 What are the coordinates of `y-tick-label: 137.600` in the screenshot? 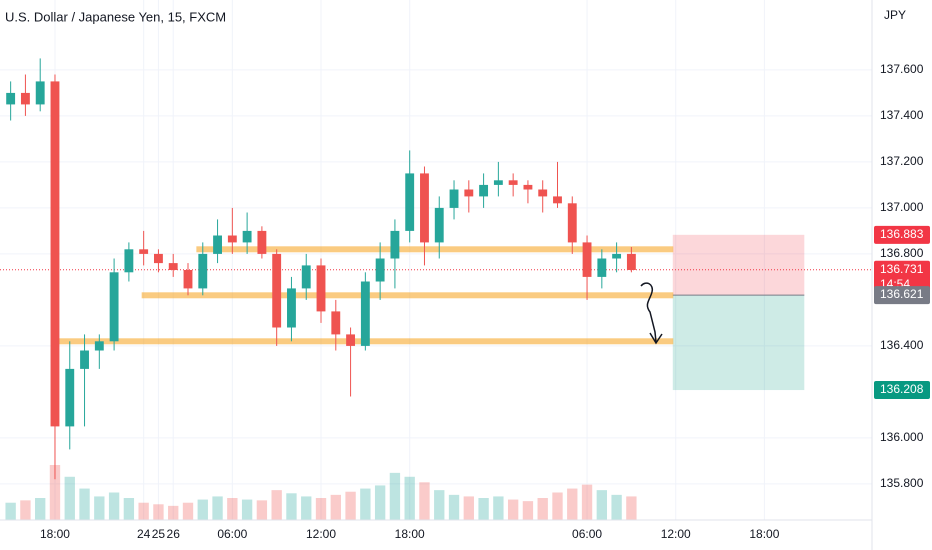 It's located at (902, 69).